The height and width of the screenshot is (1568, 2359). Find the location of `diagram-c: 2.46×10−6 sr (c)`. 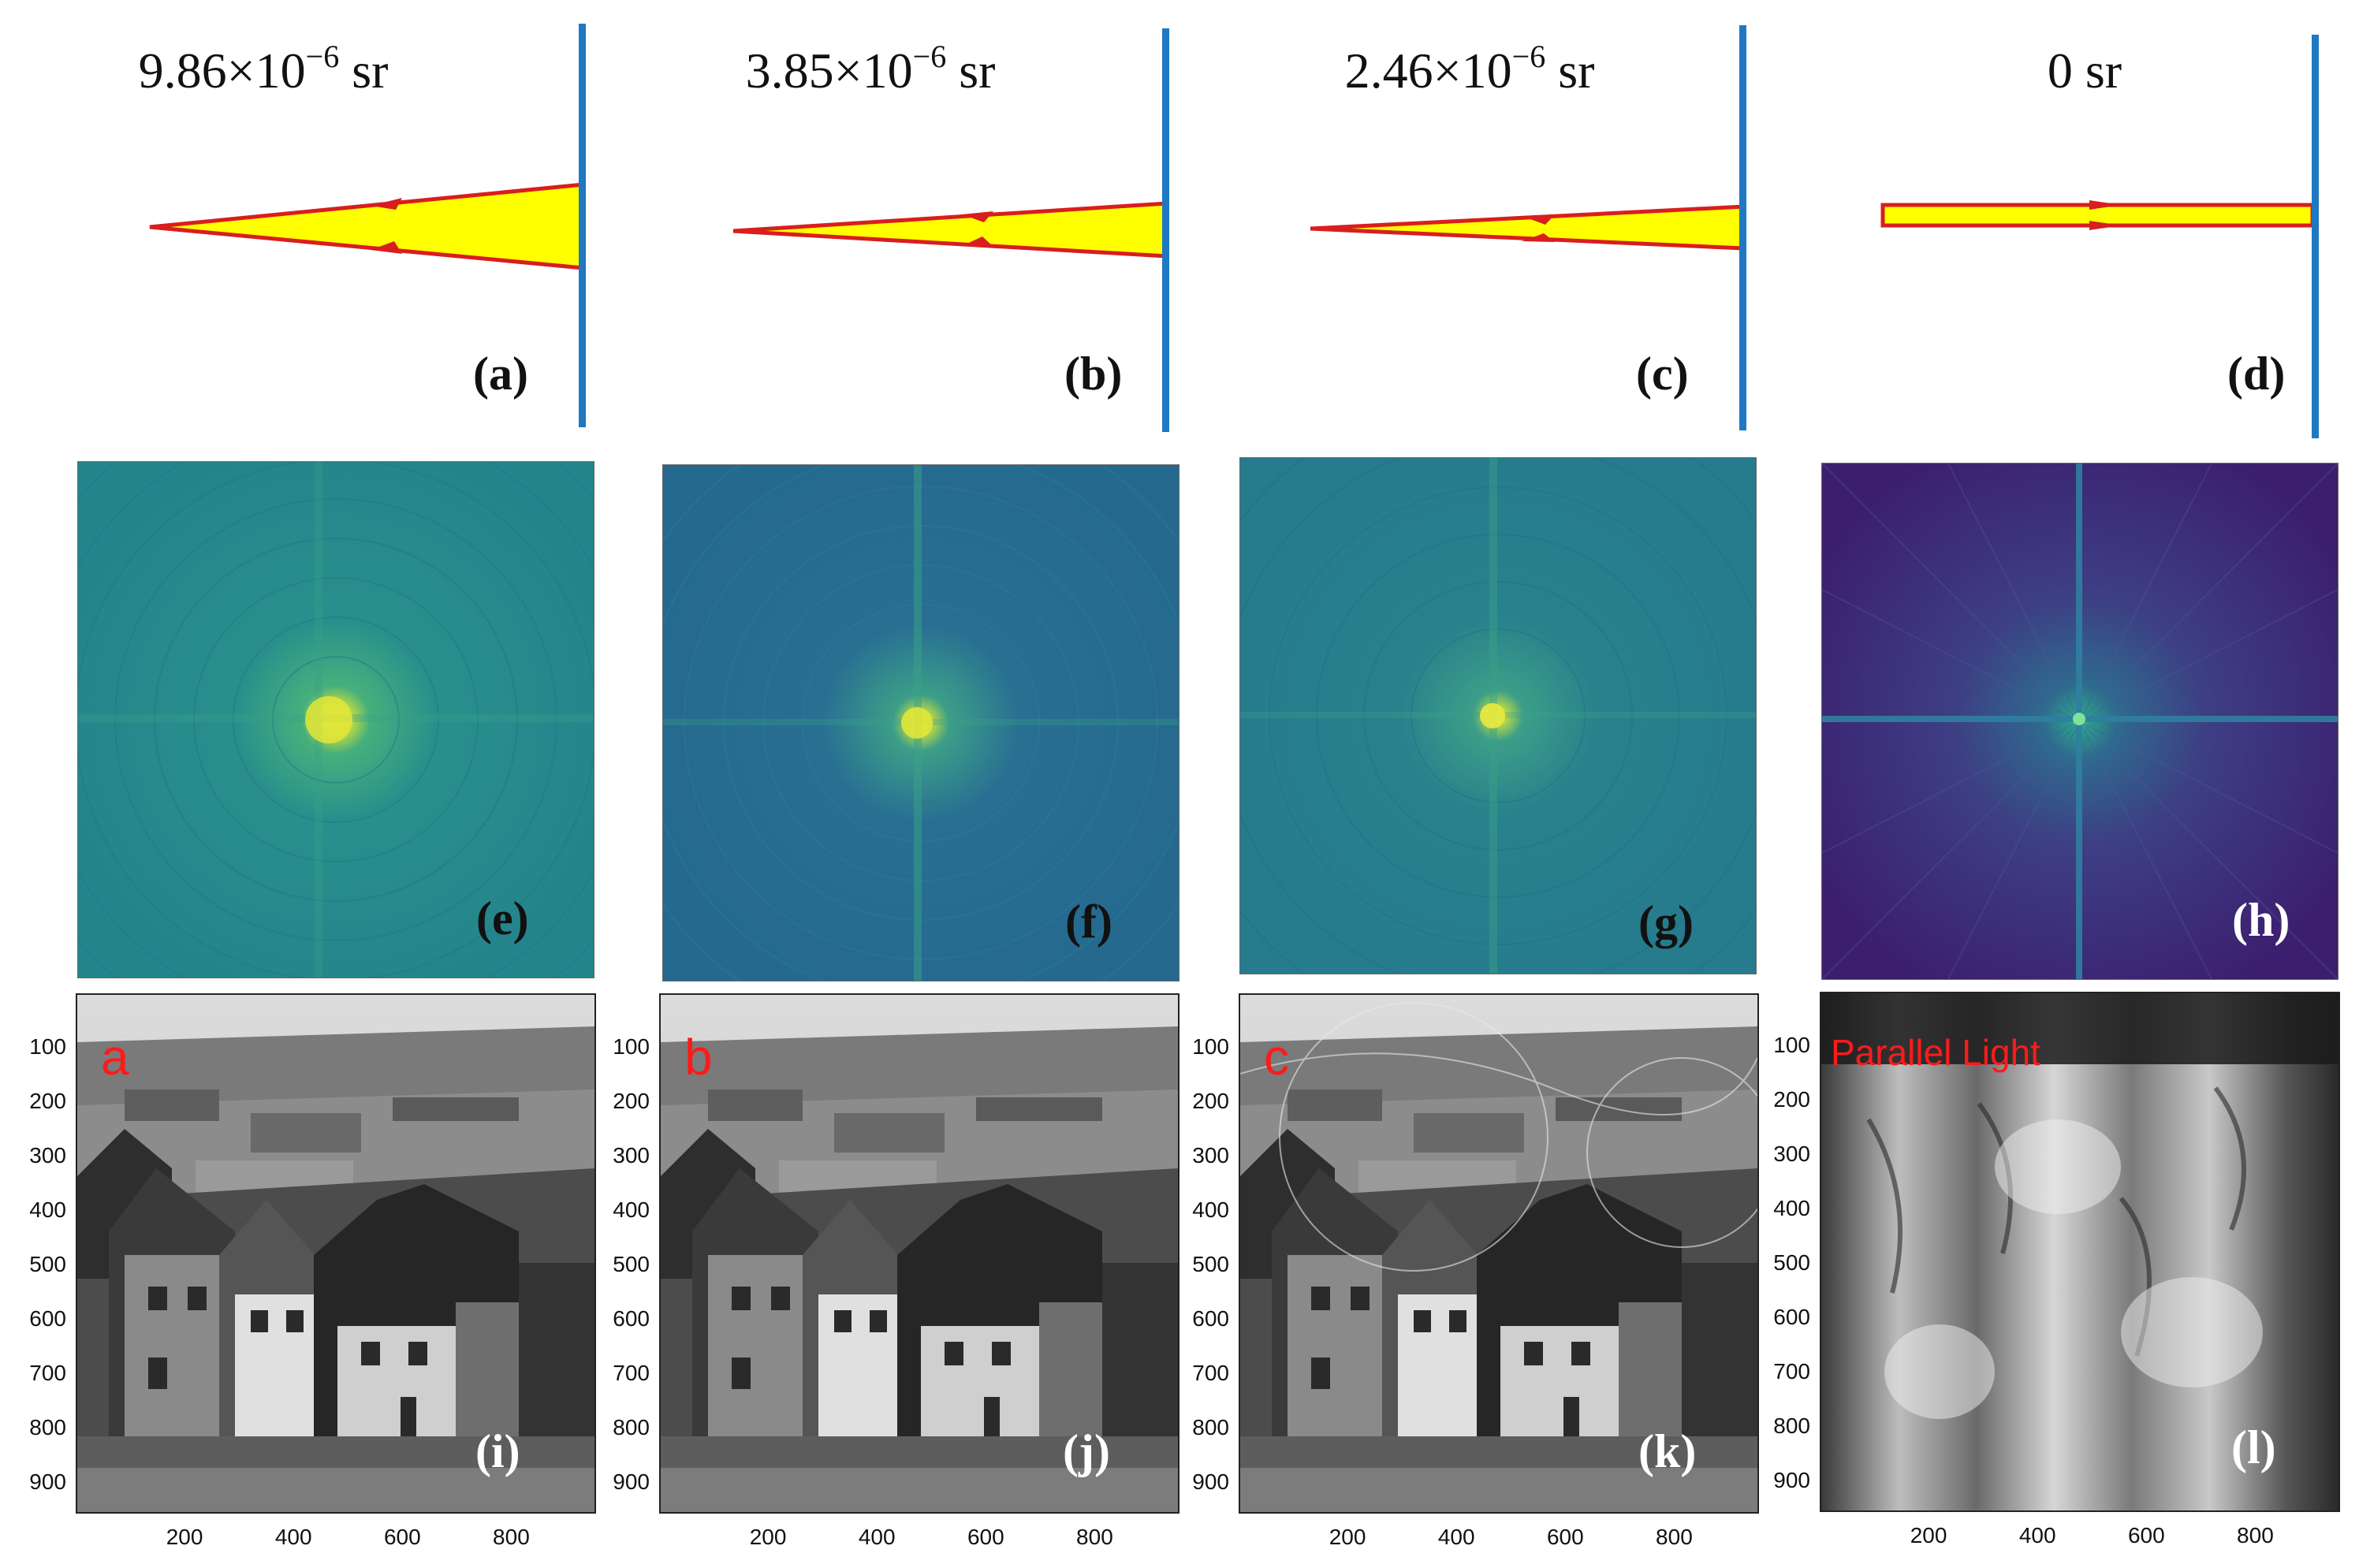

diagram-c: 2.46×10−6 sr (c) is located at coordinates (1454, 220).